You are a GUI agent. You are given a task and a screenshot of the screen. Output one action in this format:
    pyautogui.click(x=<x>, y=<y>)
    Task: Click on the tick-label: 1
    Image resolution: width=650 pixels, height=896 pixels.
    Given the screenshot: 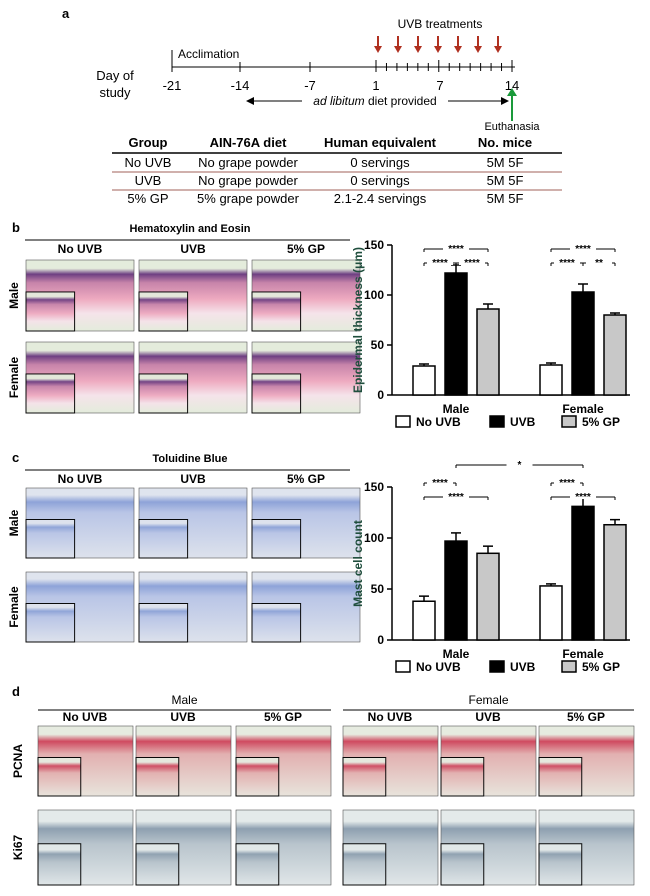 What is the action you would take?
    pyautogui.click(x=375, y=85)
    